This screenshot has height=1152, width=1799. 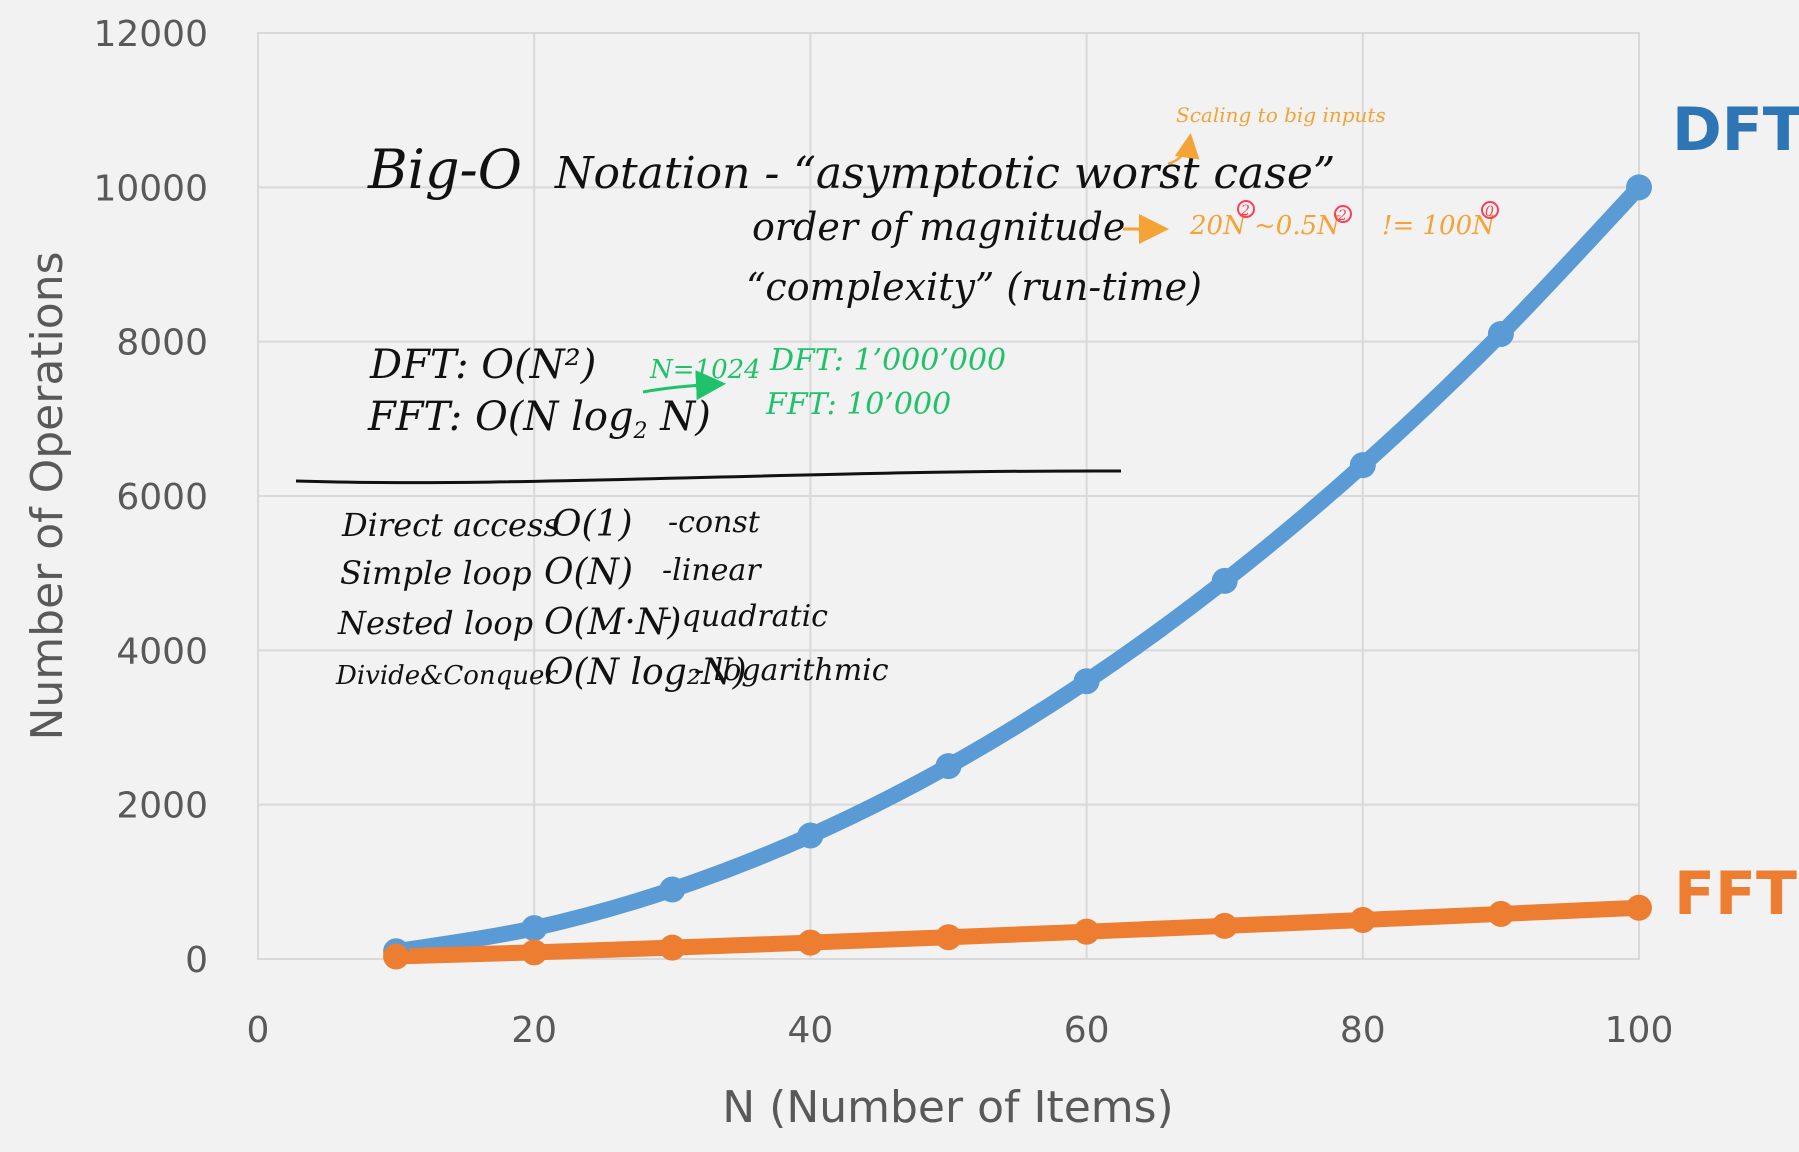 What do you see at coordinates (938, 227) in the screenshot?
I see `annotation-order: order of magnitude` at bounding box center [938, 227].